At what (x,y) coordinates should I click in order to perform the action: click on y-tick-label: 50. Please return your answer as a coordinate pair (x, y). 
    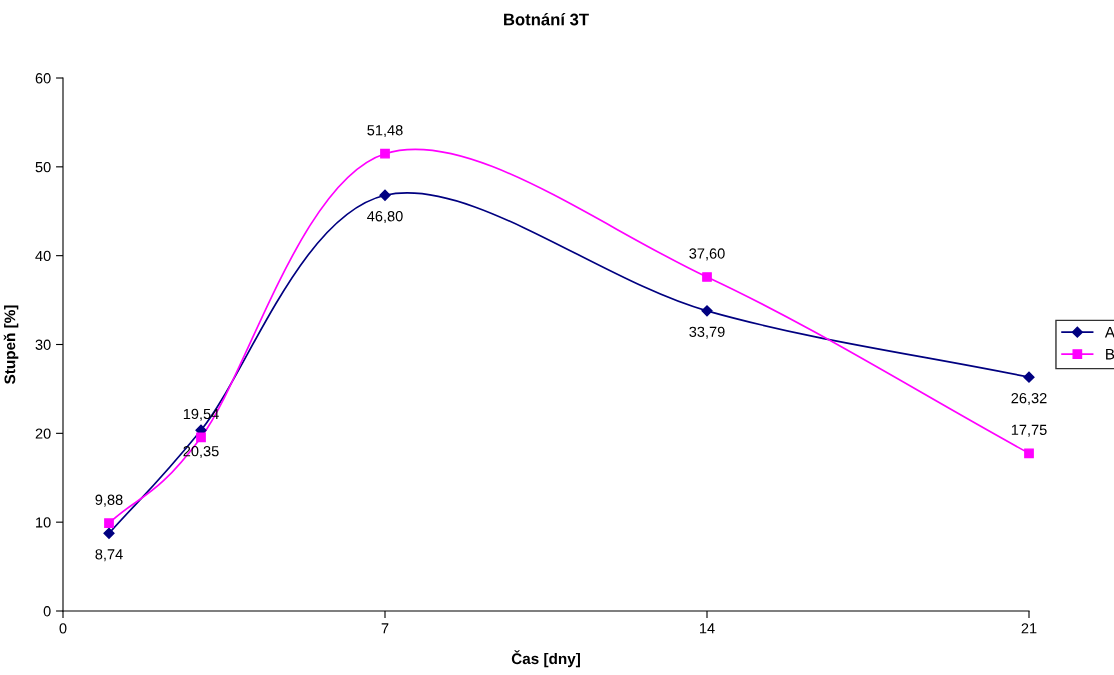
    Looking at the image, I should click on (43, 167).